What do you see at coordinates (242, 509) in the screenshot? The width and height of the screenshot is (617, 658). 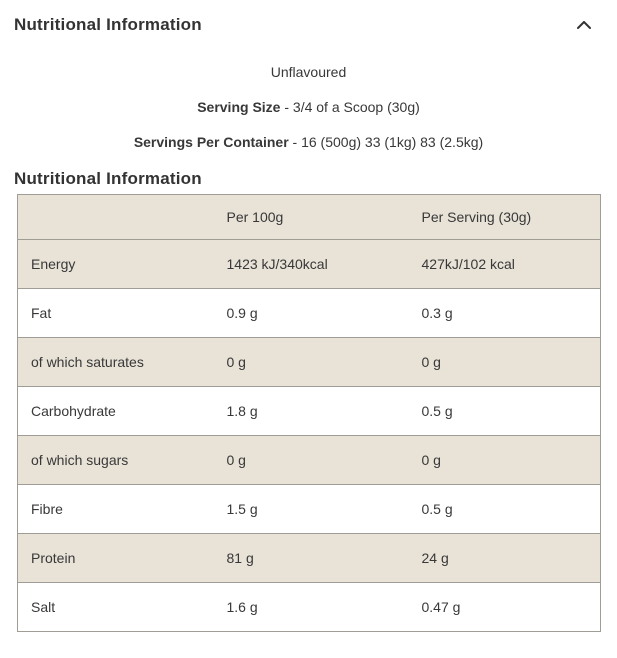 I see `row-per-100g: 1.5 g` at bounding box center [242, 509].